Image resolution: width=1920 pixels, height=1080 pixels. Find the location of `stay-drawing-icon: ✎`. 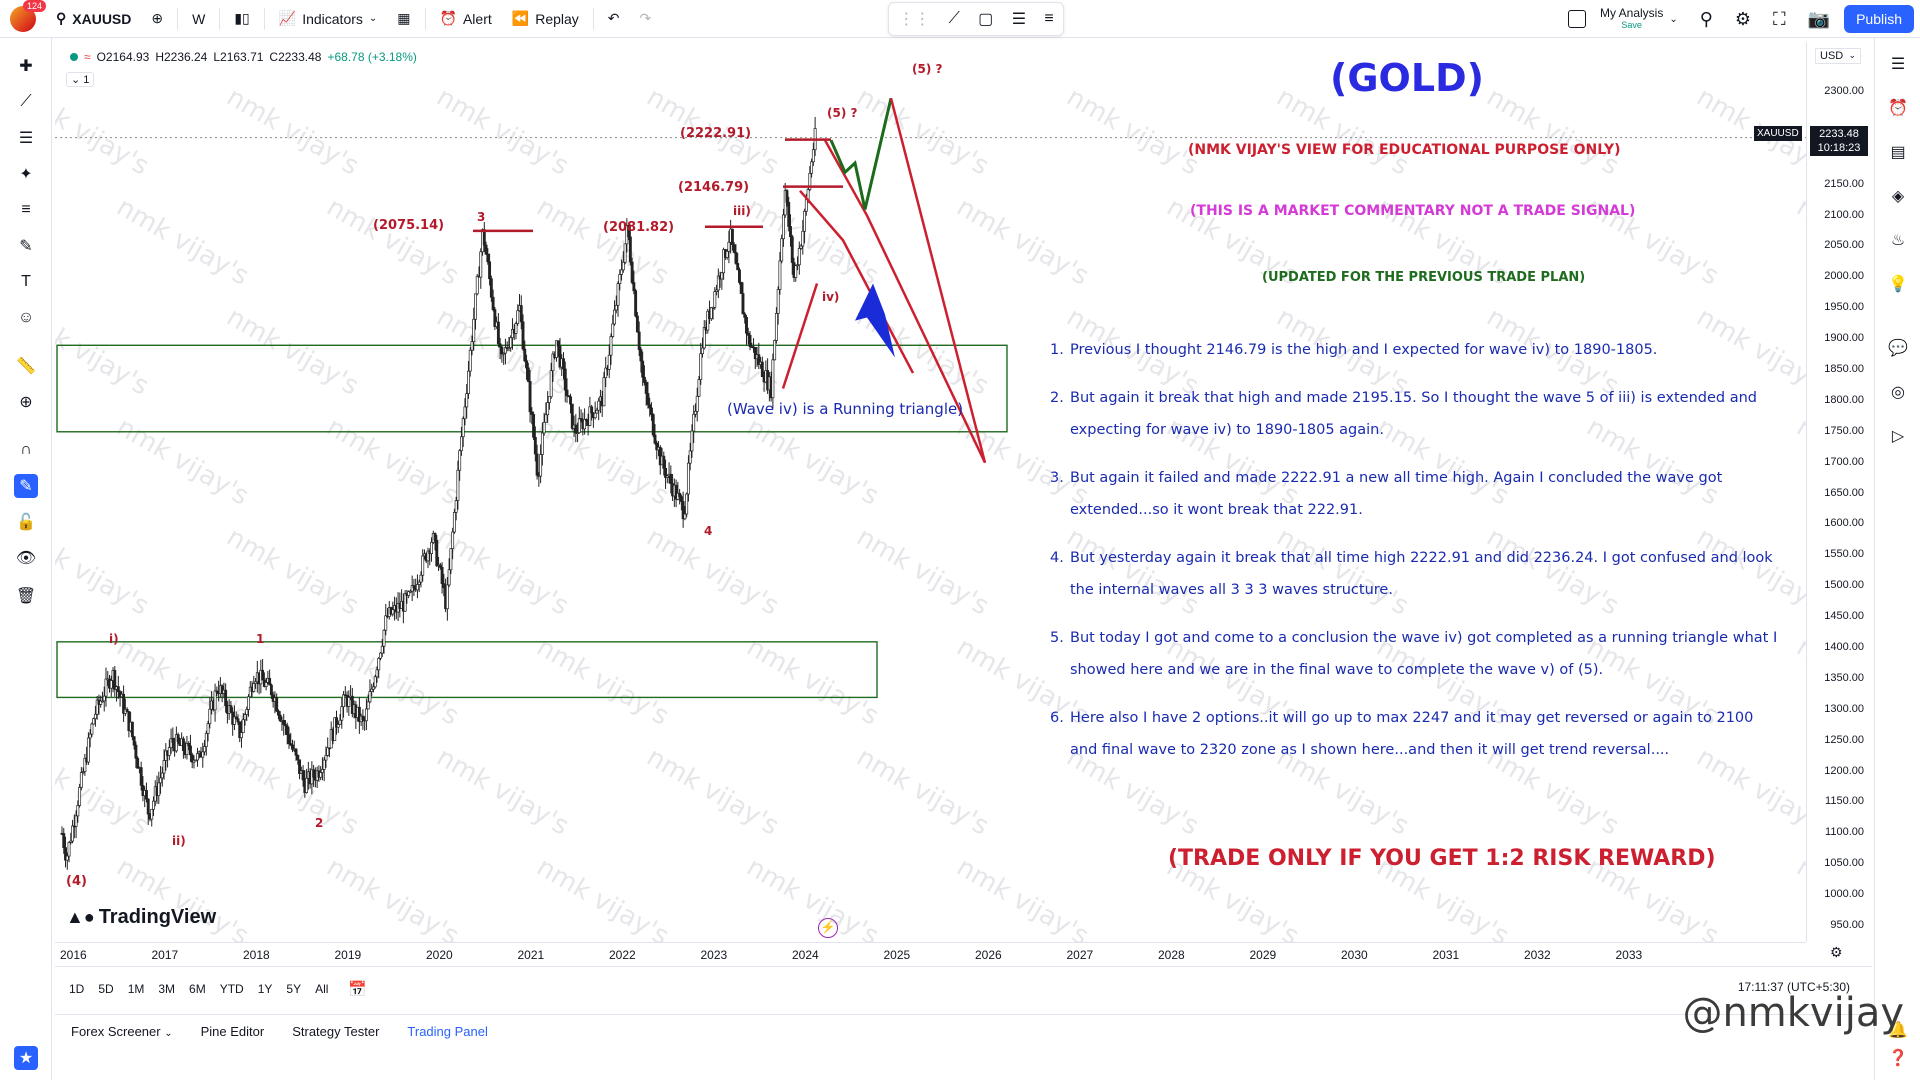

stay-drawing-icon: ✎ is located at coordinates (26, 486).